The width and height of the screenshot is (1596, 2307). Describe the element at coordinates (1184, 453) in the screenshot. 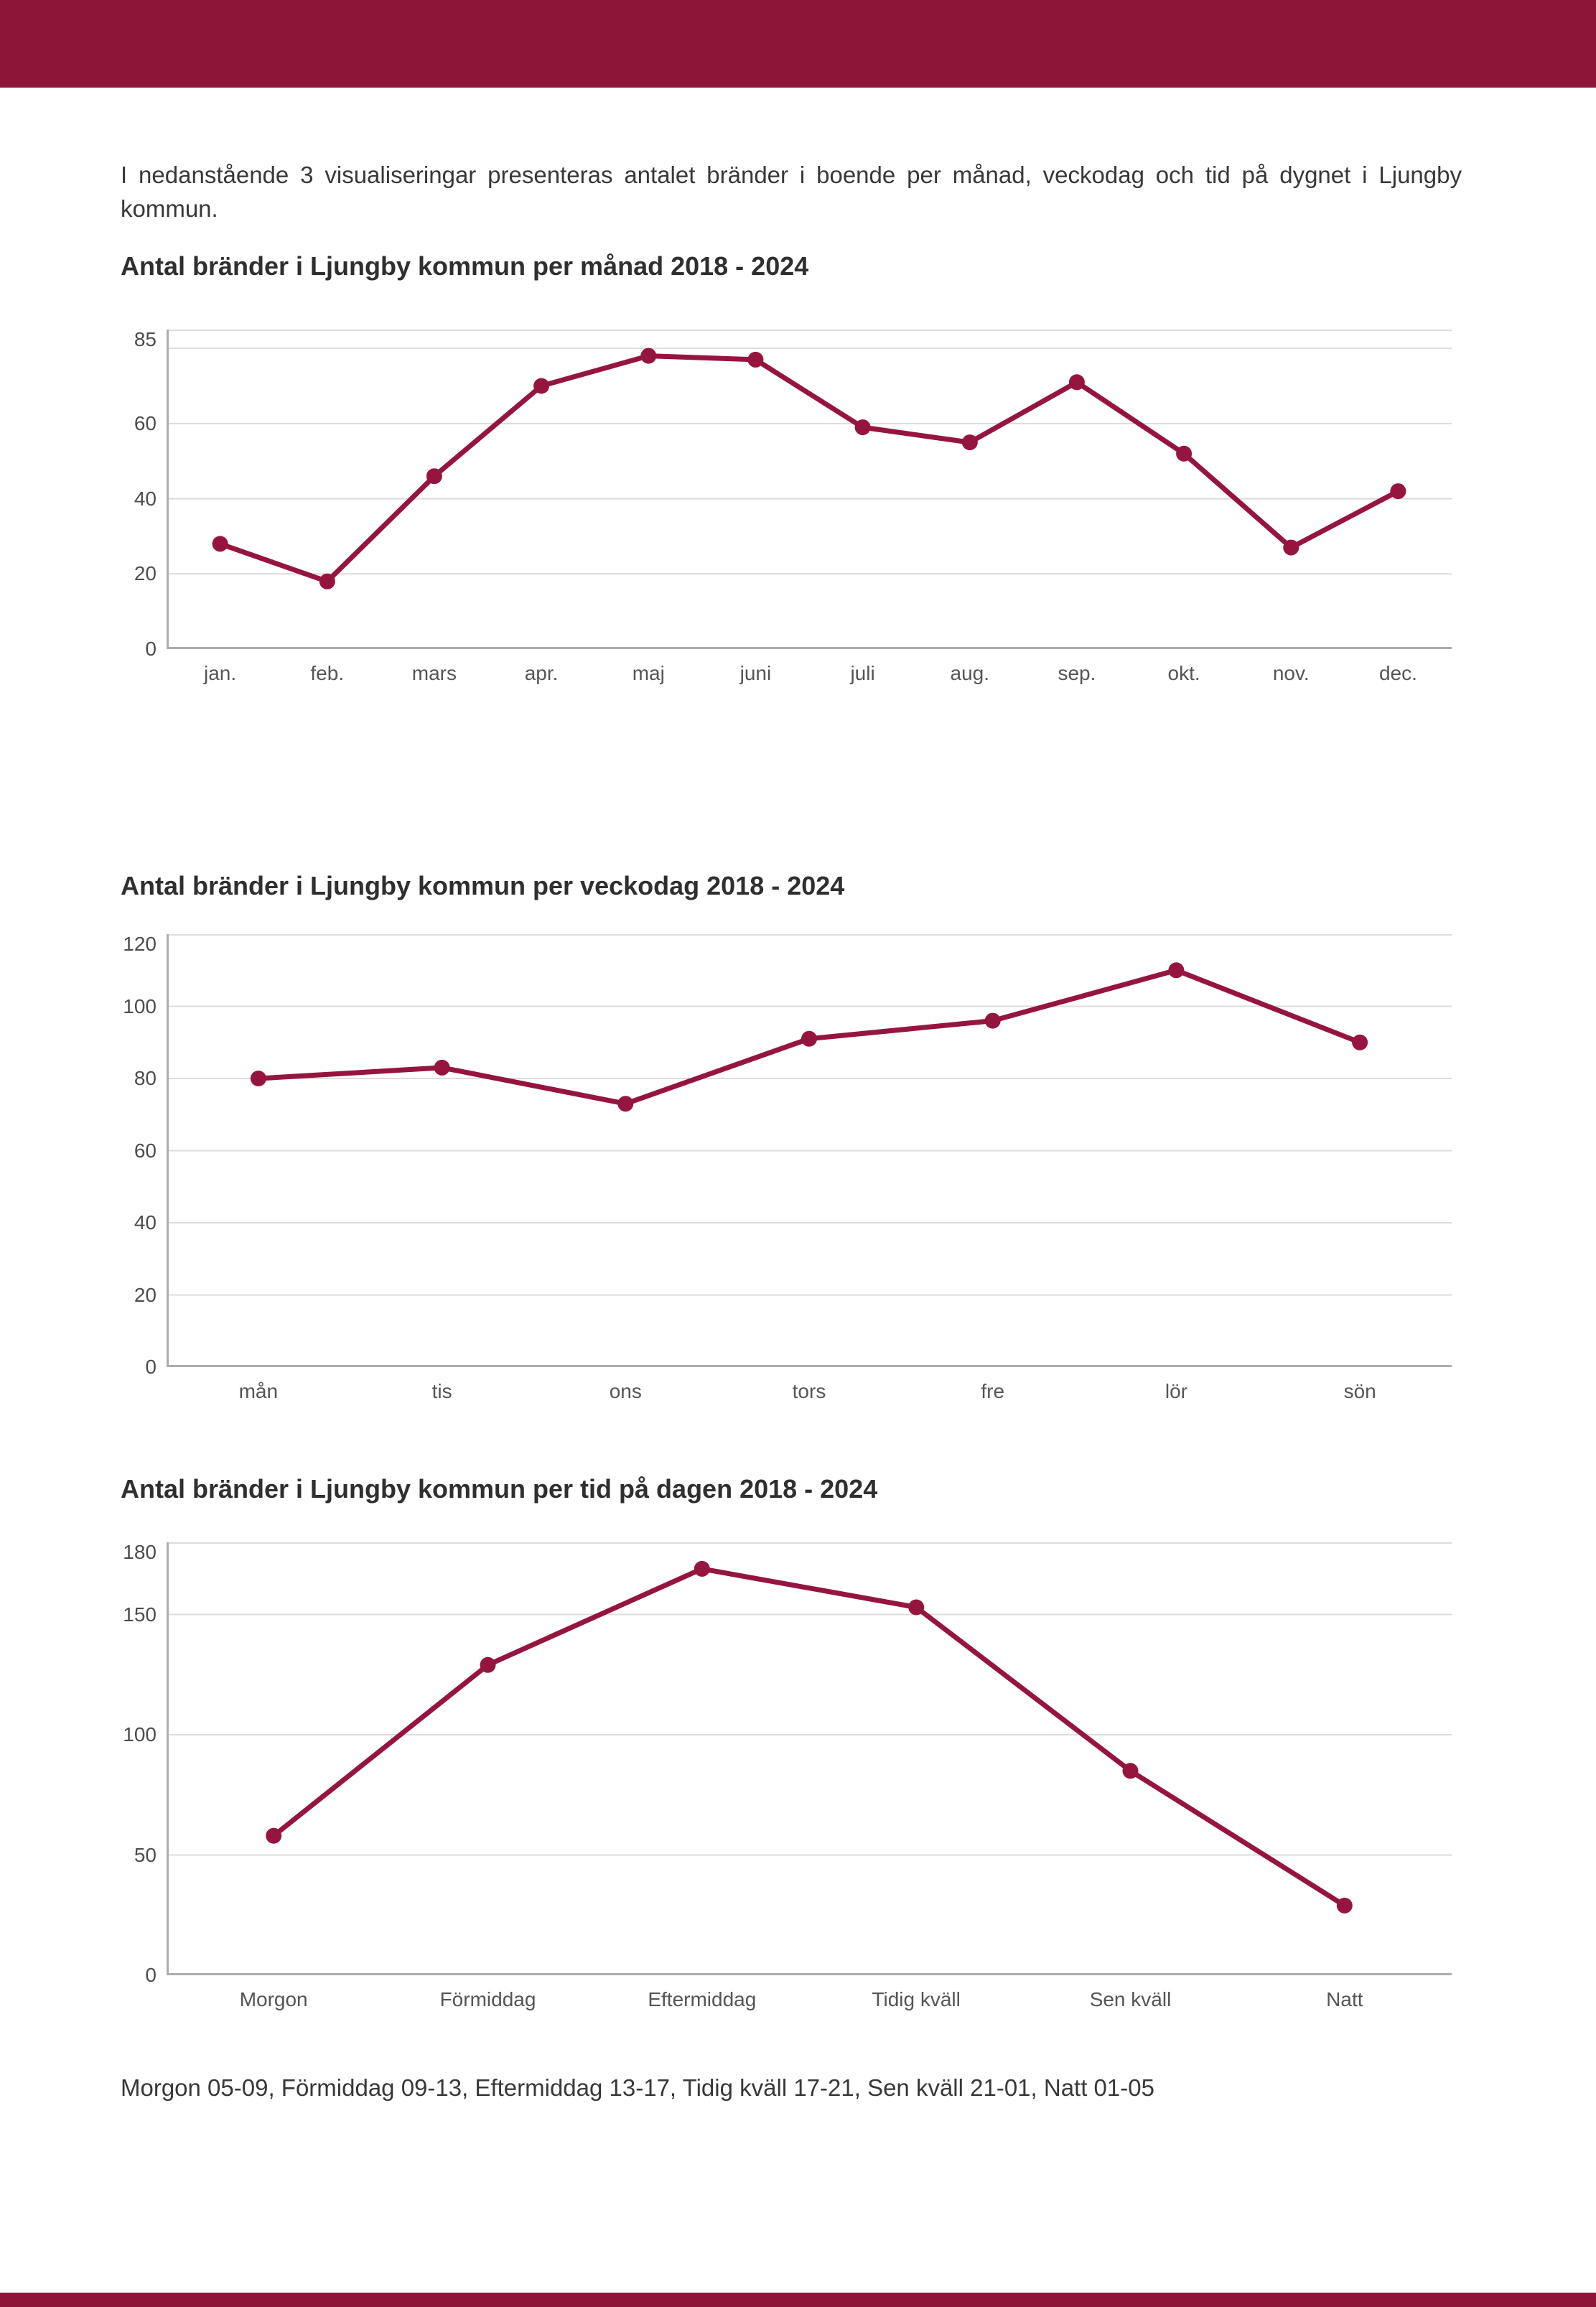

I see `data-point-okt.` at that location.